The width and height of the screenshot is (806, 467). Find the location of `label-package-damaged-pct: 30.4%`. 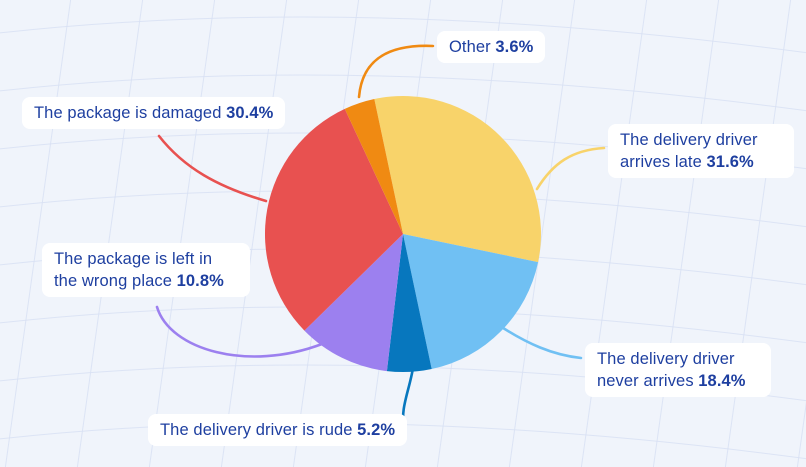

label-package-damaged-pct: 30.4% is located at coordinates (250, 113).